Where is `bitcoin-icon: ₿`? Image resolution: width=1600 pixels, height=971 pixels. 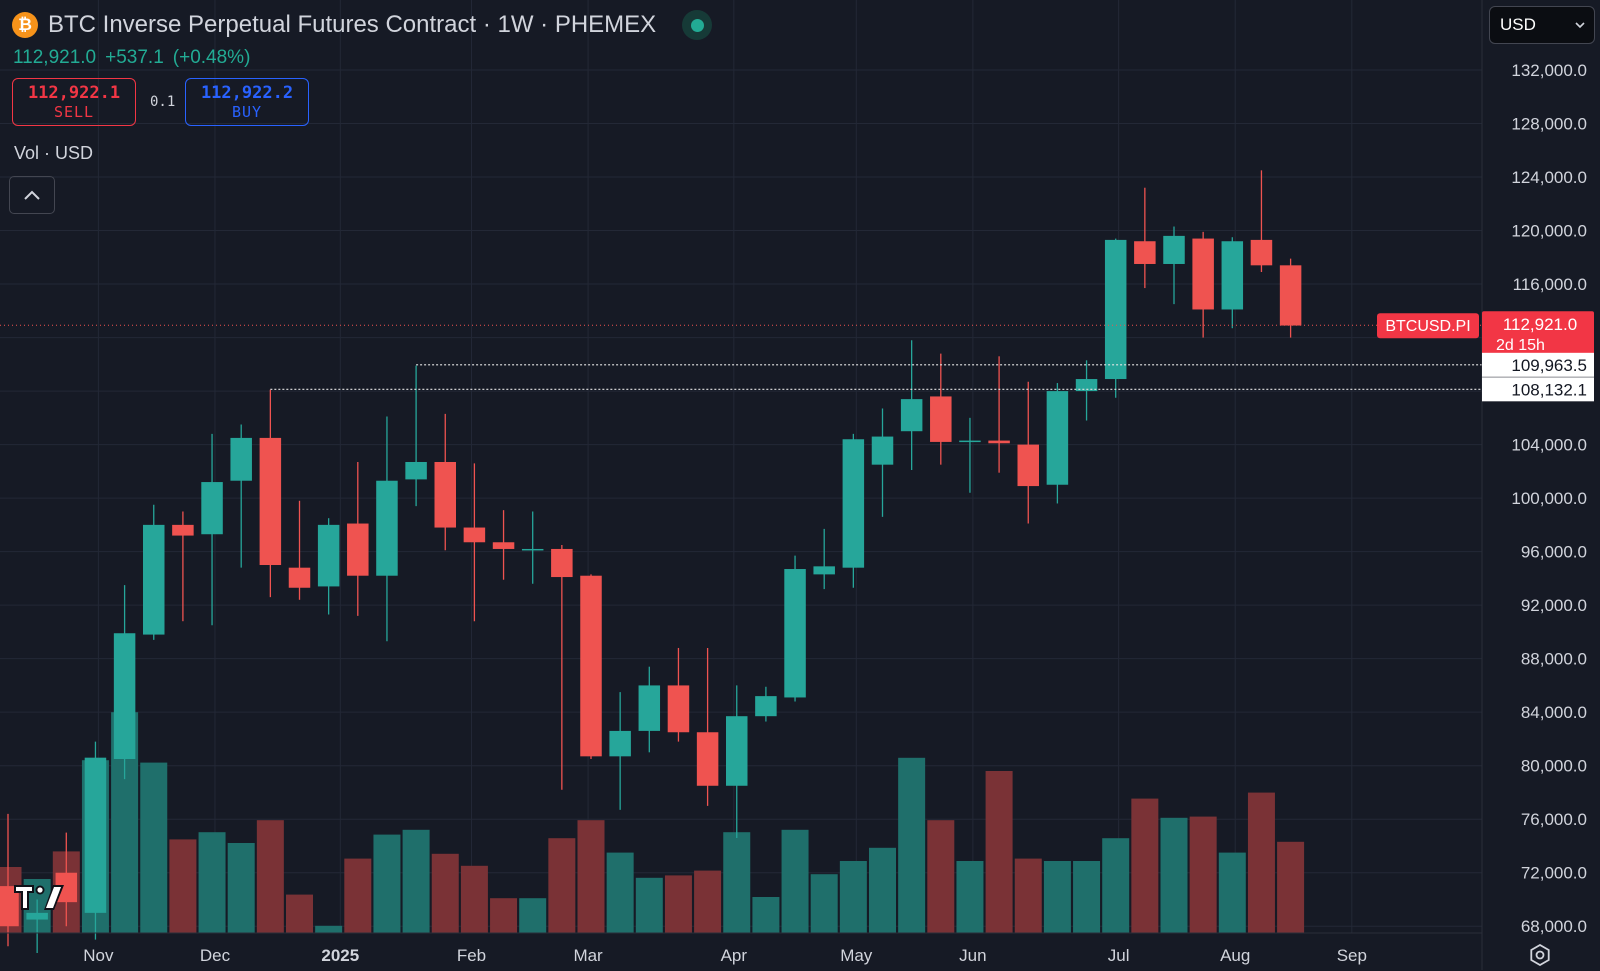
bitcoin-icon: ₿ is located at coordinates (25, 25).